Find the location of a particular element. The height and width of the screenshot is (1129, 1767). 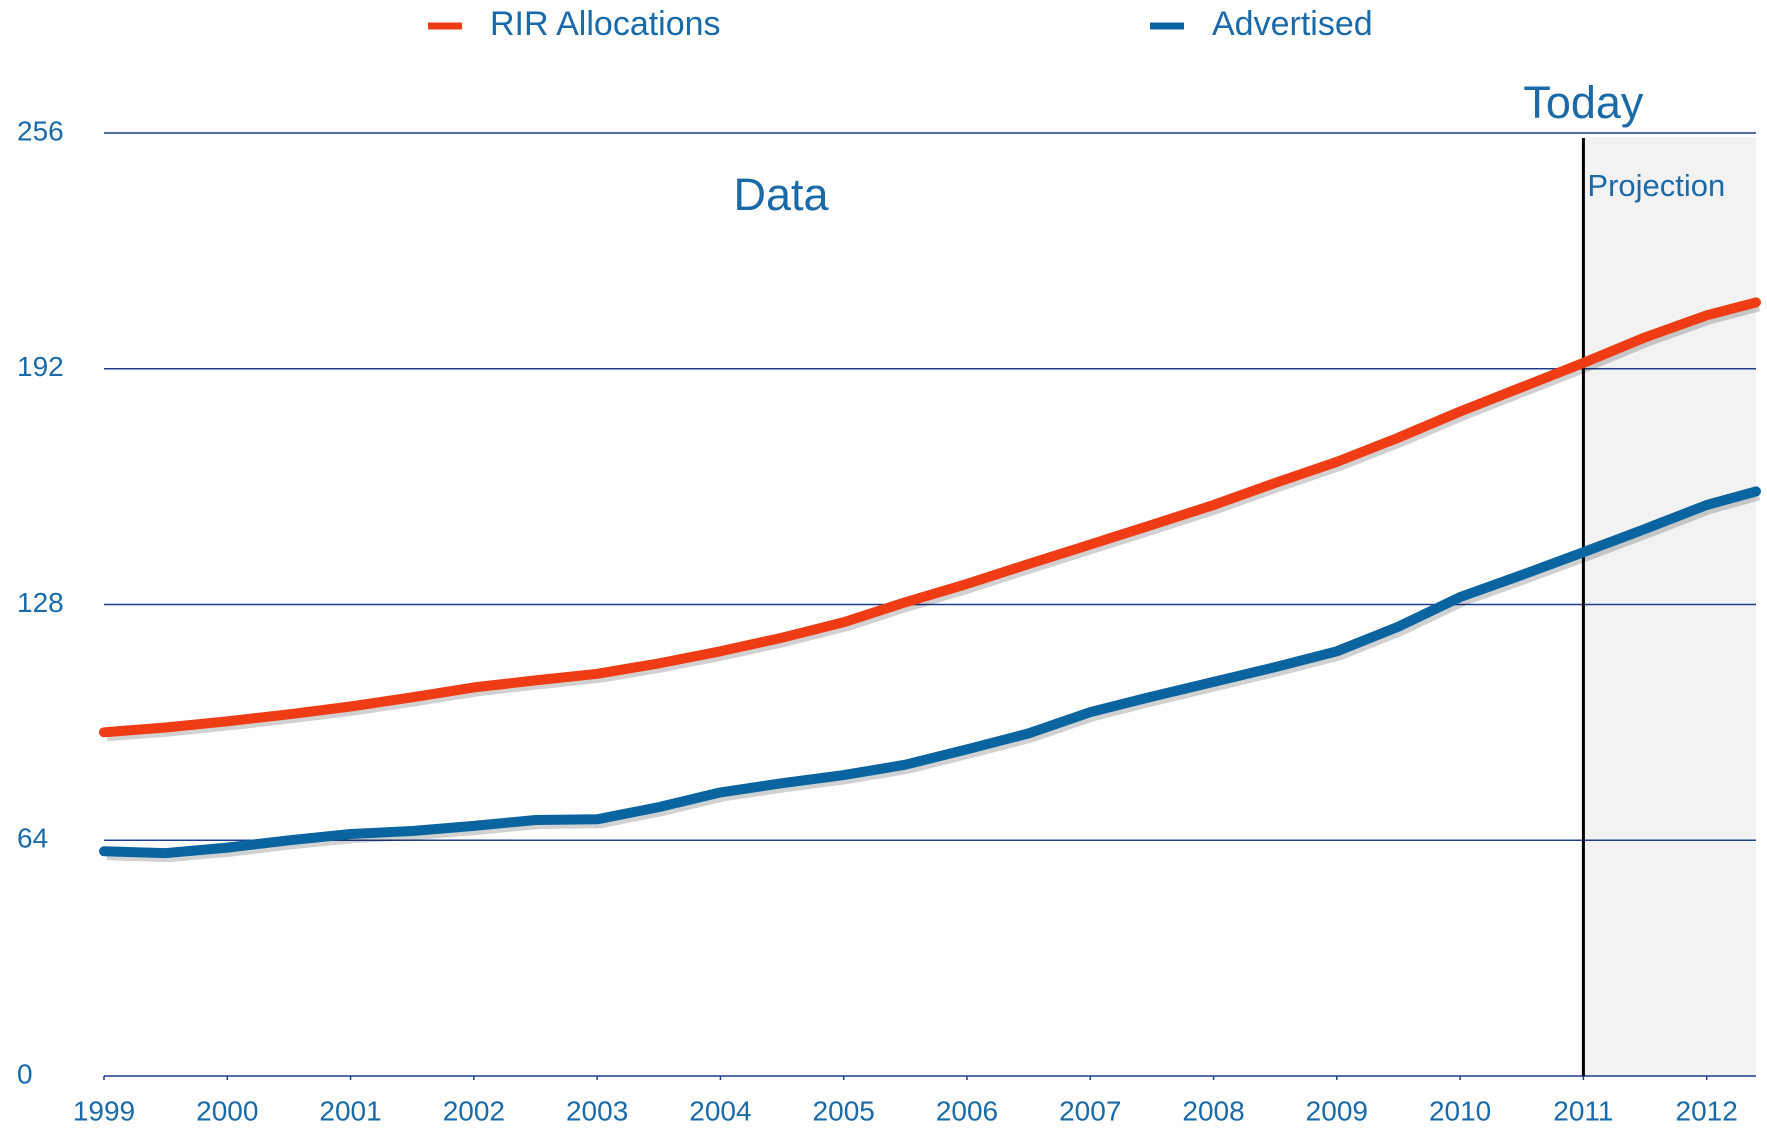

y-tick-label: 192 is located at coordinates (40, 366).